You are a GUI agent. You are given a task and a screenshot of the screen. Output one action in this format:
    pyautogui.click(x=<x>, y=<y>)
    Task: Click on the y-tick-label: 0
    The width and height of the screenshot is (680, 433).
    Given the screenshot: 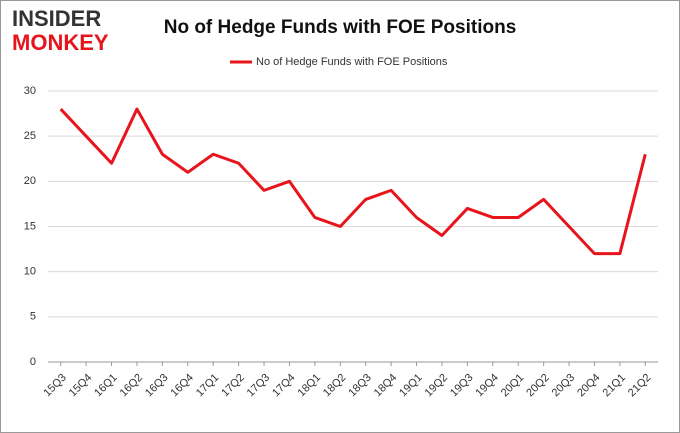 What is the action you would take?
    pyautogui.click(x=33, y=362)
    